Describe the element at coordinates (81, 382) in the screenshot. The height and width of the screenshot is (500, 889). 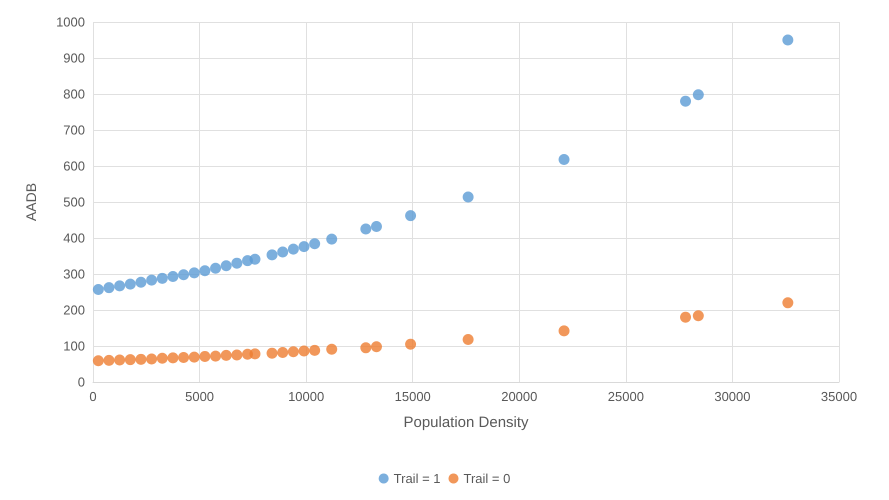
I see `y-tick-label: 0` at that location.